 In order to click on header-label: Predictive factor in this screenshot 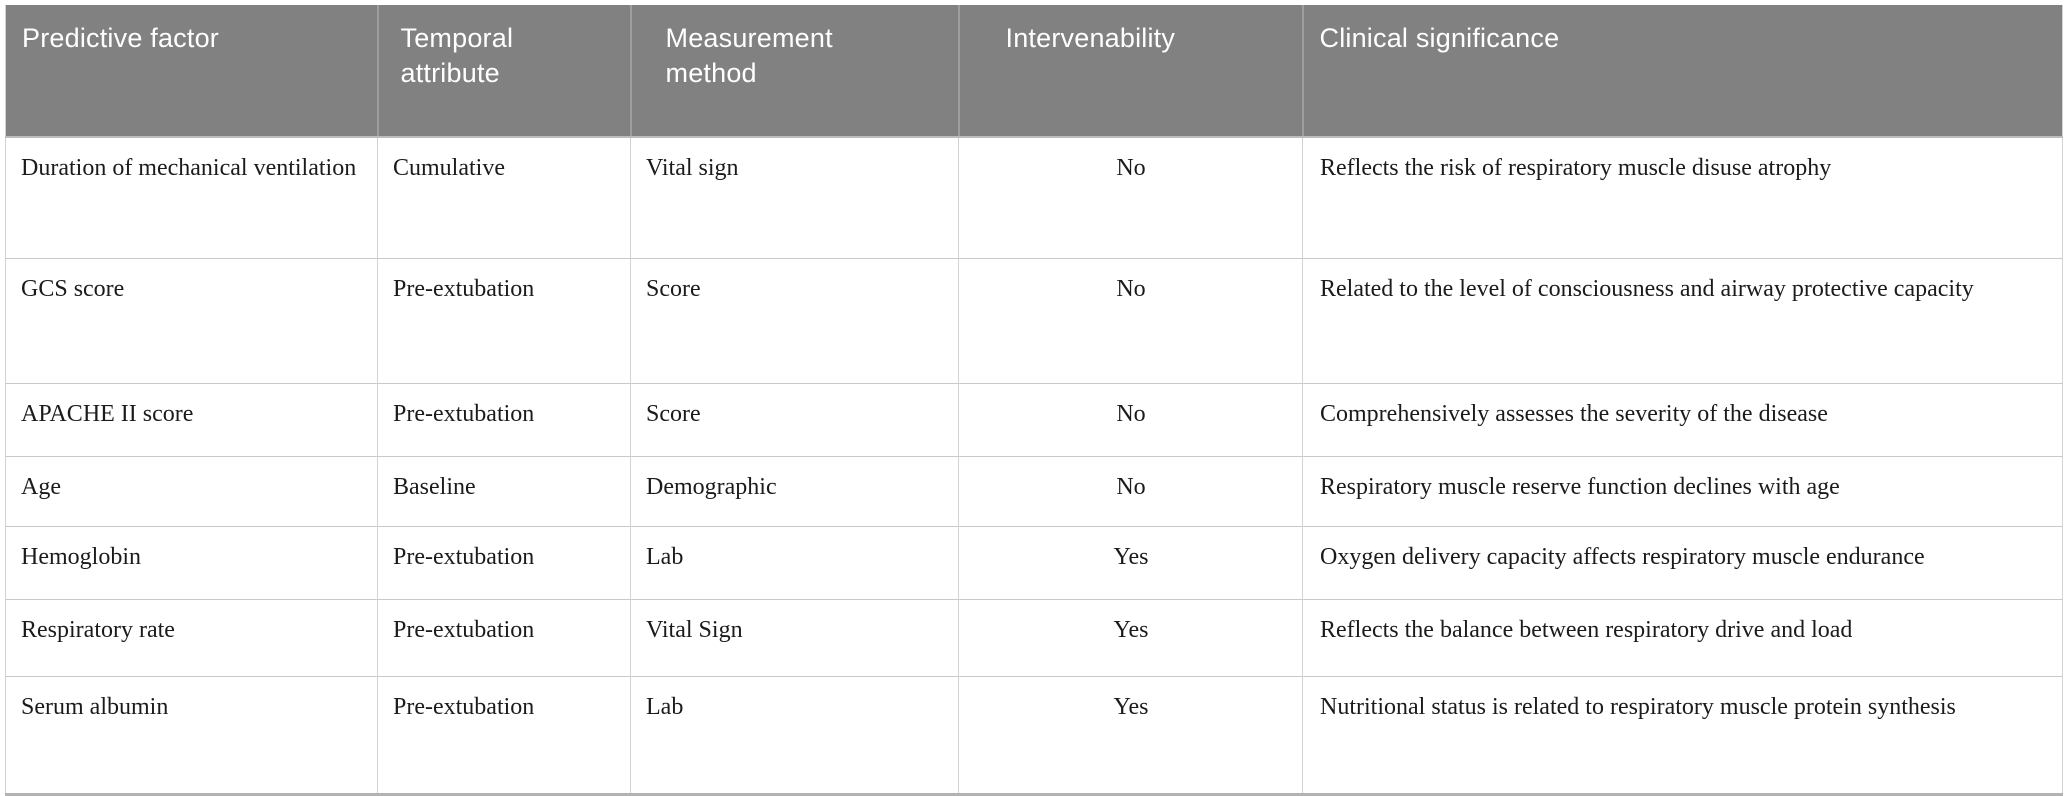, I will do `click(120, 38)`.